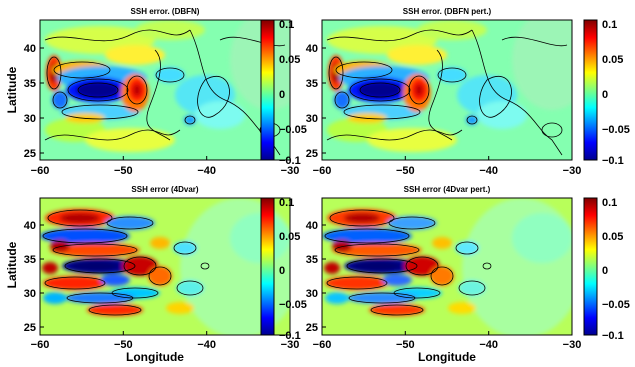 The width and height of the screenshot is (635, 367). What do you see at coordinates (164, 189) in the screenshot?
I see `panel-title: SSH error (4Dvar)` at bounding box center [164, 189].